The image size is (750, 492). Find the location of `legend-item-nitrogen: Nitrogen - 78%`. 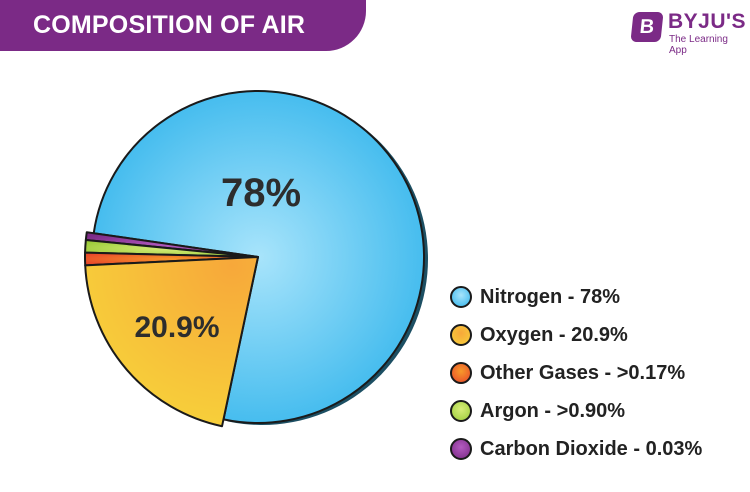

legend-item-nitrogen: Nitrogen - 78% is located at coordinates (576, 297).